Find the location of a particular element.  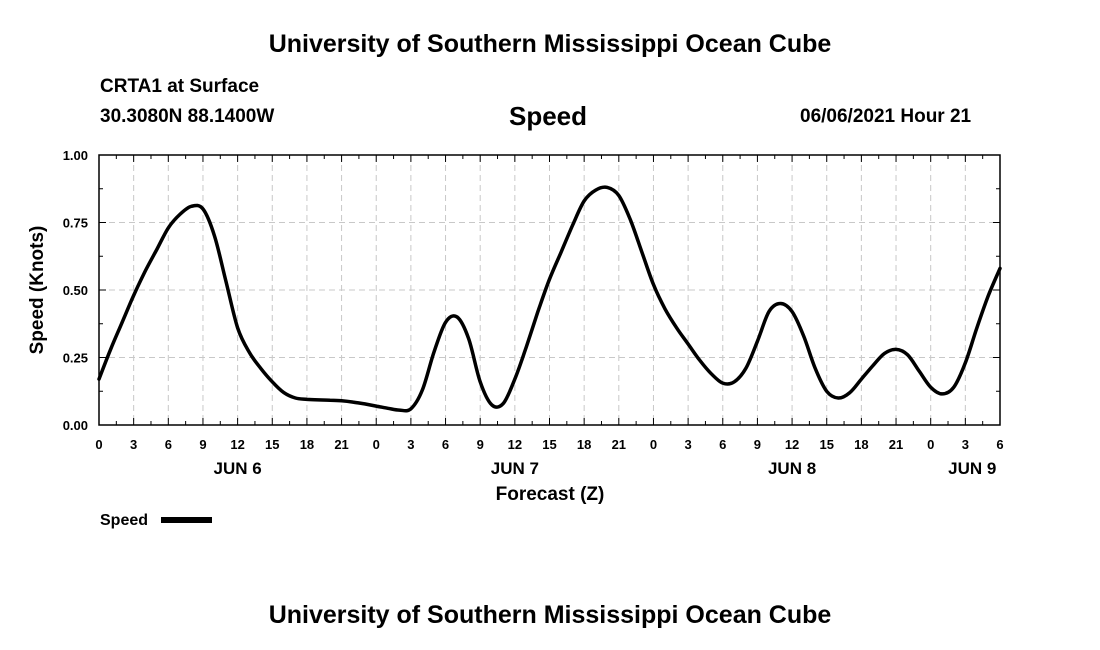

date-label: JUN 7 is located at coordinates (515, 468).